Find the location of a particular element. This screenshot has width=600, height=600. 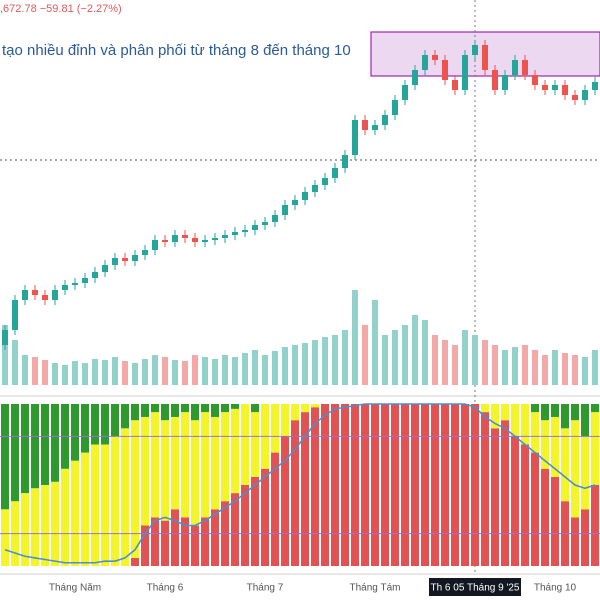

x-tick-label: Tháng Tám is located at coordinates (375, 588).